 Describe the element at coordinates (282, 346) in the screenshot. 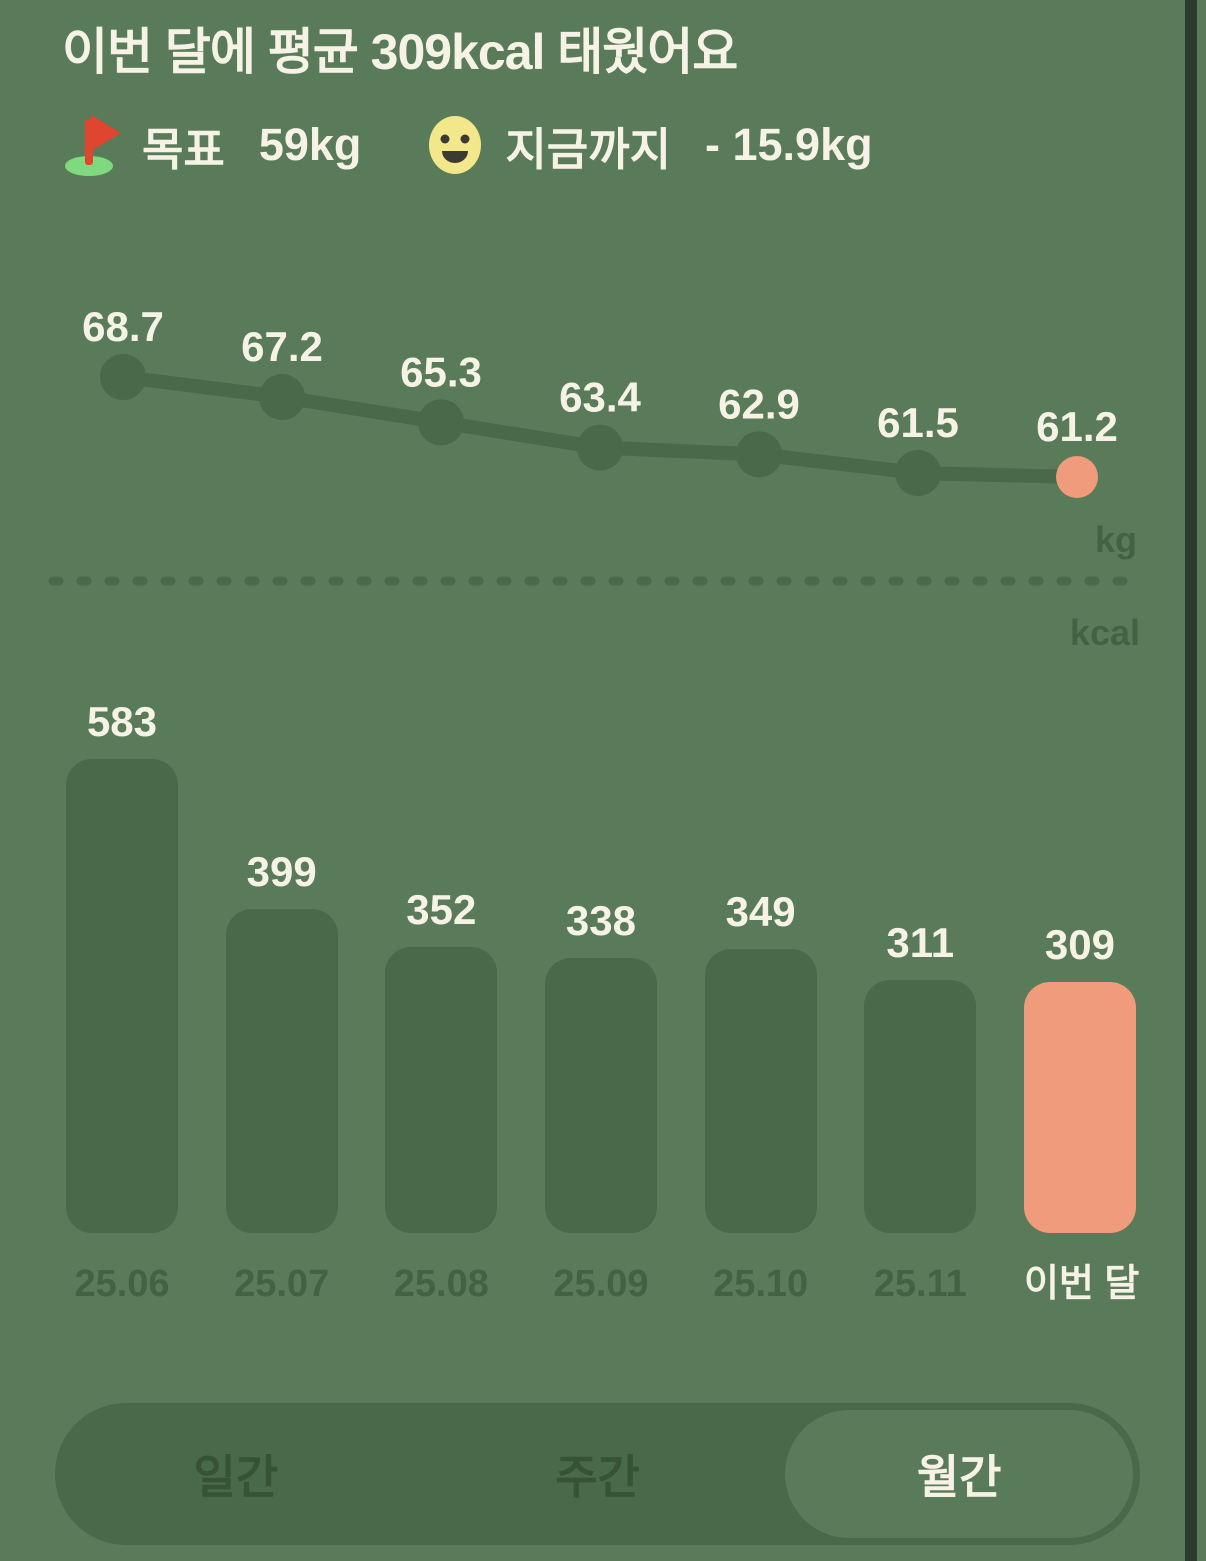

I see `line-point-label: 67.2` at that location.